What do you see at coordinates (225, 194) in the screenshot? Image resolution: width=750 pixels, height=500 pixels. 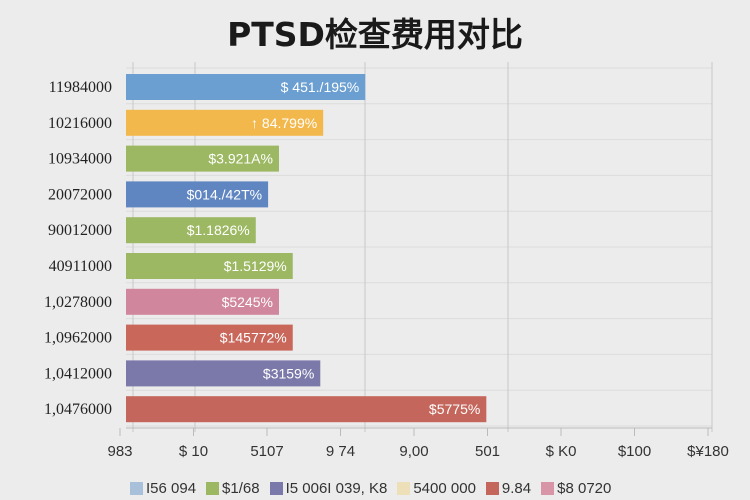 I see `data-label: $014./42T%` at bounding box center [225, 194].